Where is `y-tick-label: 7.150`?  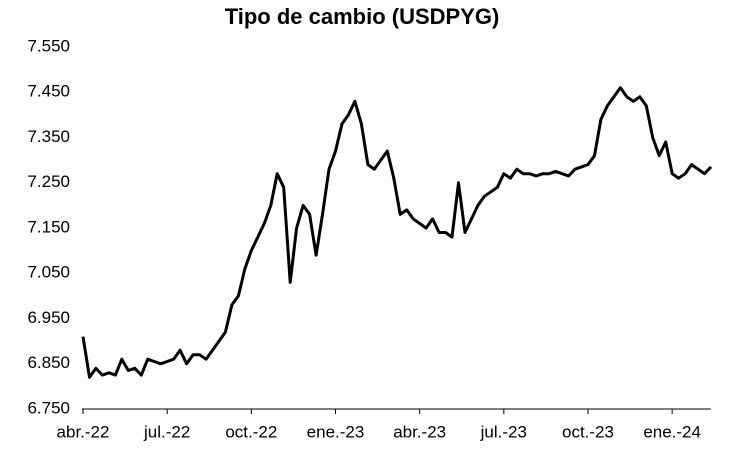
y-tick-label: 7.150 is located at coordinates (48, 226).